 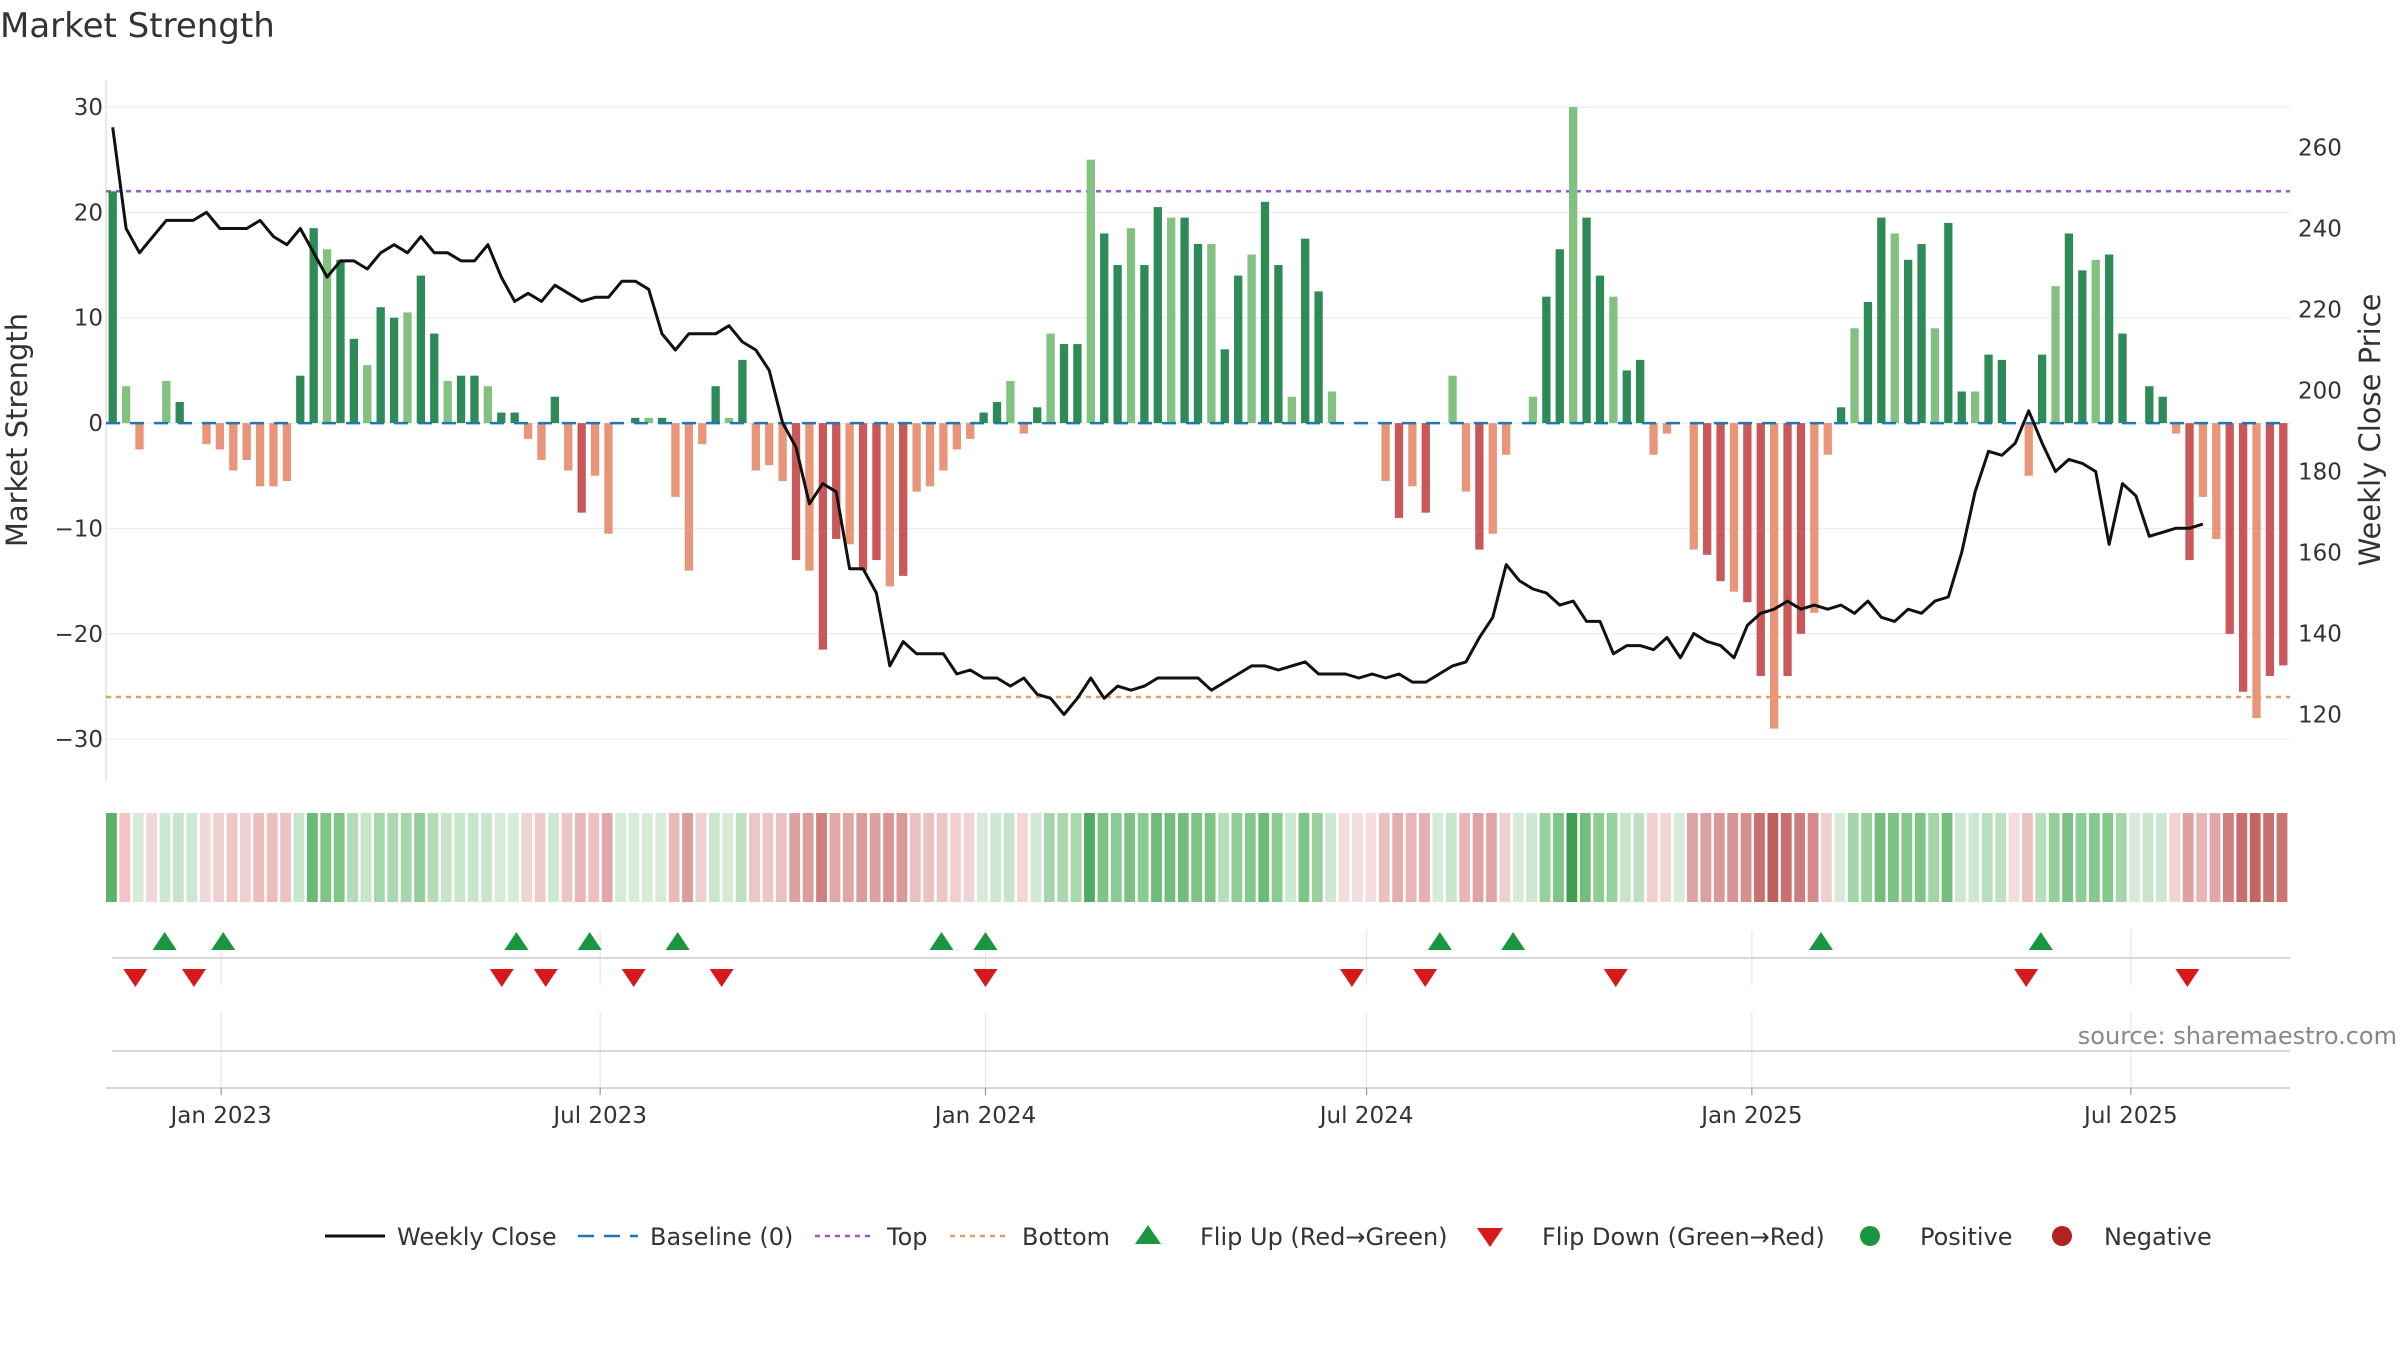 I want to click on x-tick-label: Jul 2025, so click(x=2130, y=1116).